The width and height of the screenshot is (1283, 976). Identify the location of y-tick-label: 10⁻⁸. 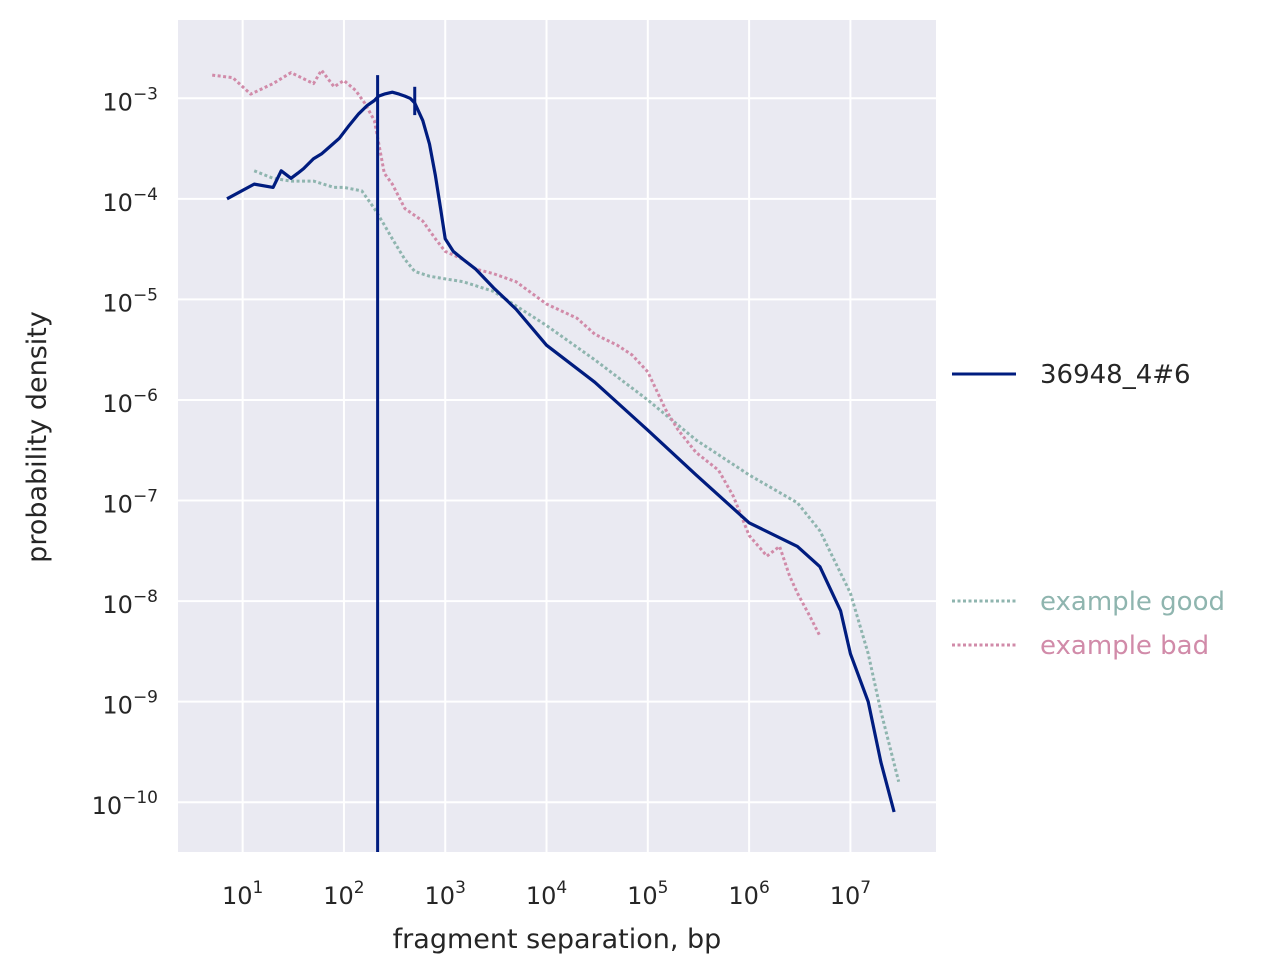
(130, 603).